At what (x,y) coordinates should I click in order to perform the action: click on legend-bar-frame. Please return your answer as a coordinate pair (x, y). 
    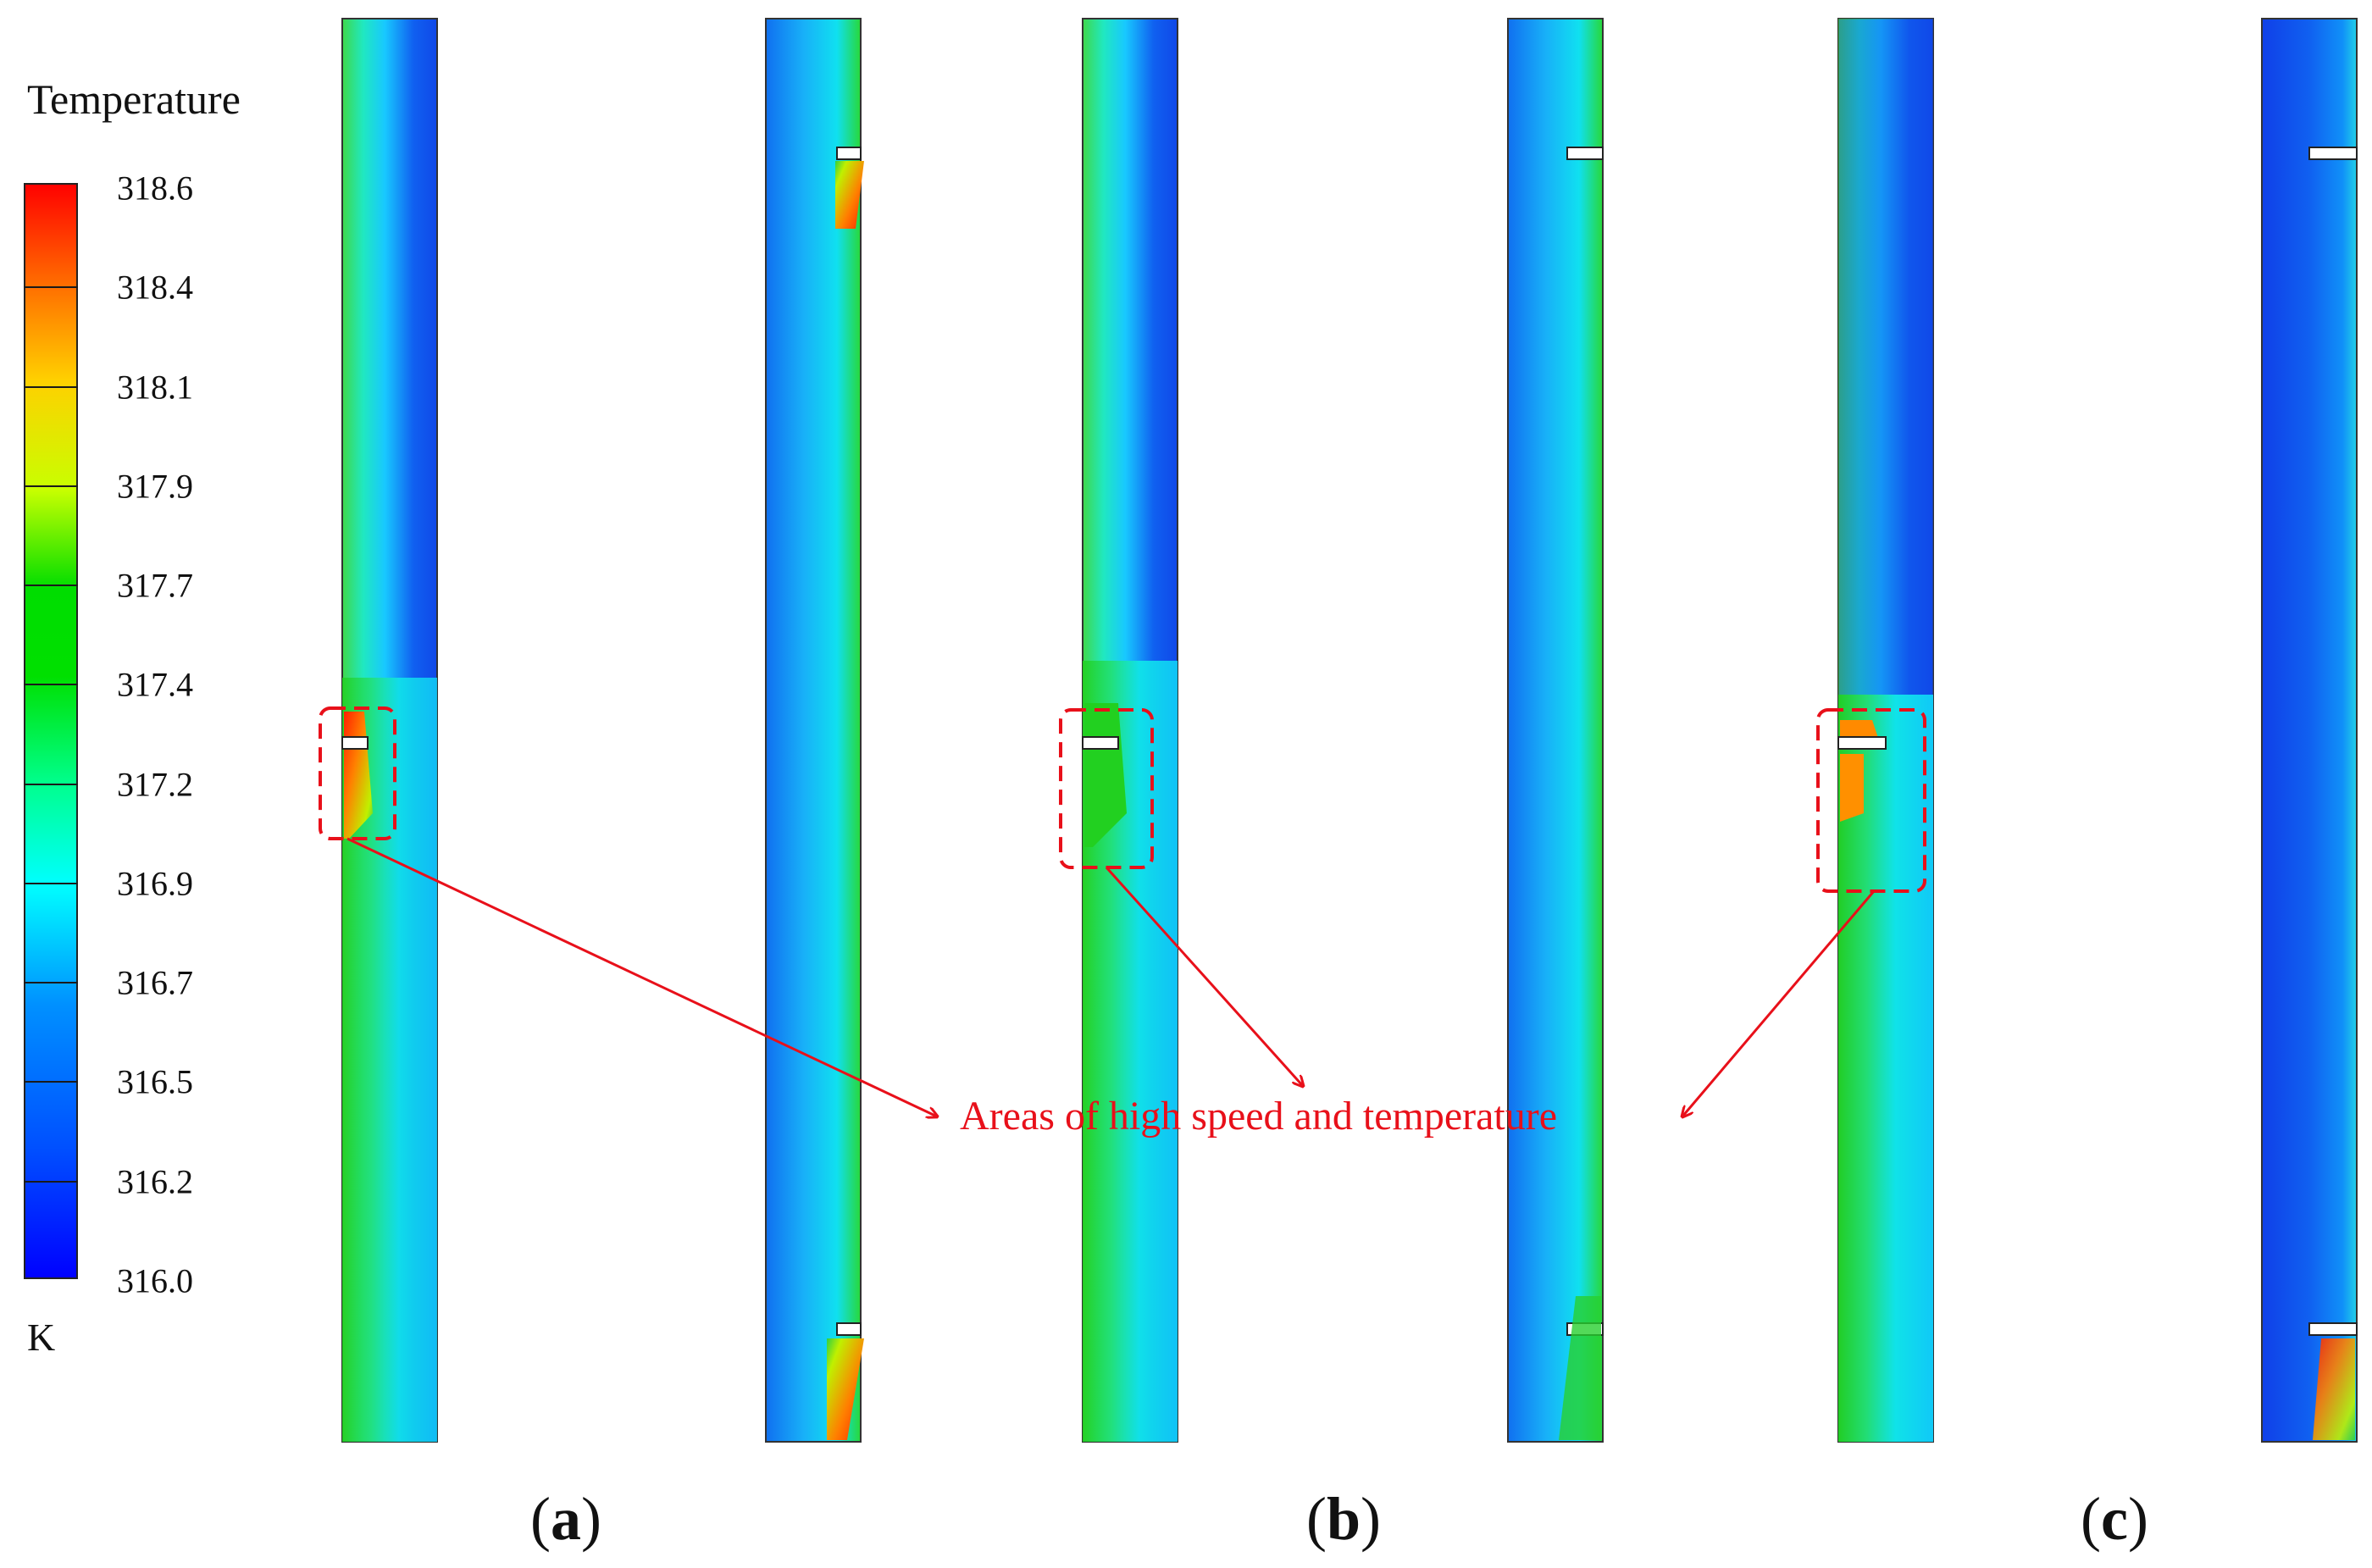
    Looking at the image, I should click on (51, 731).